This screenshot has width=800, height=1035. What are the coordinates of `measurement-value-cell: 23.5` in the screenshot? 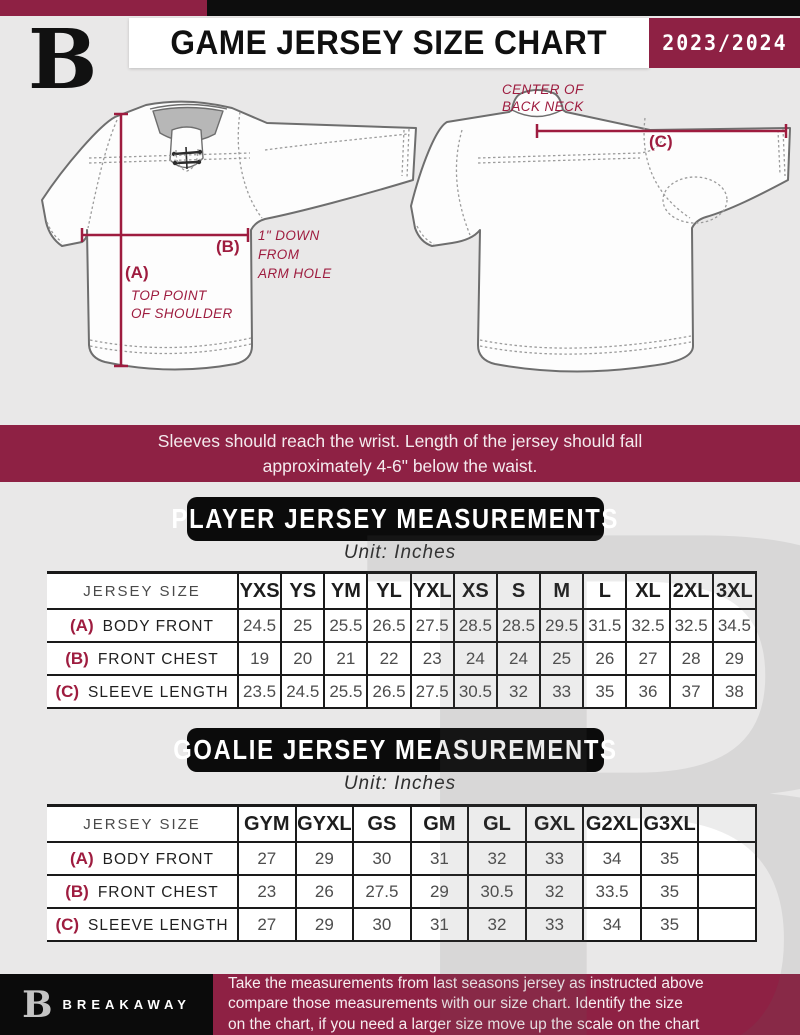 It's located at (259, 692).